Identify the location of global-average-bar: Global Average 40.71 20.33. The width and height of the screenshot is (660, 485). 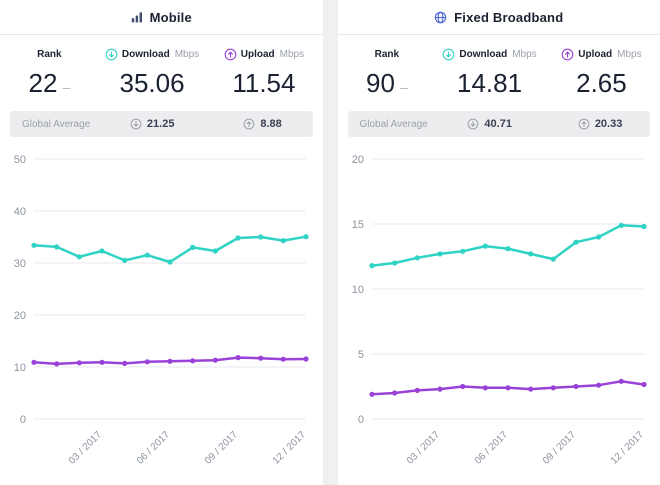
(498, 124).